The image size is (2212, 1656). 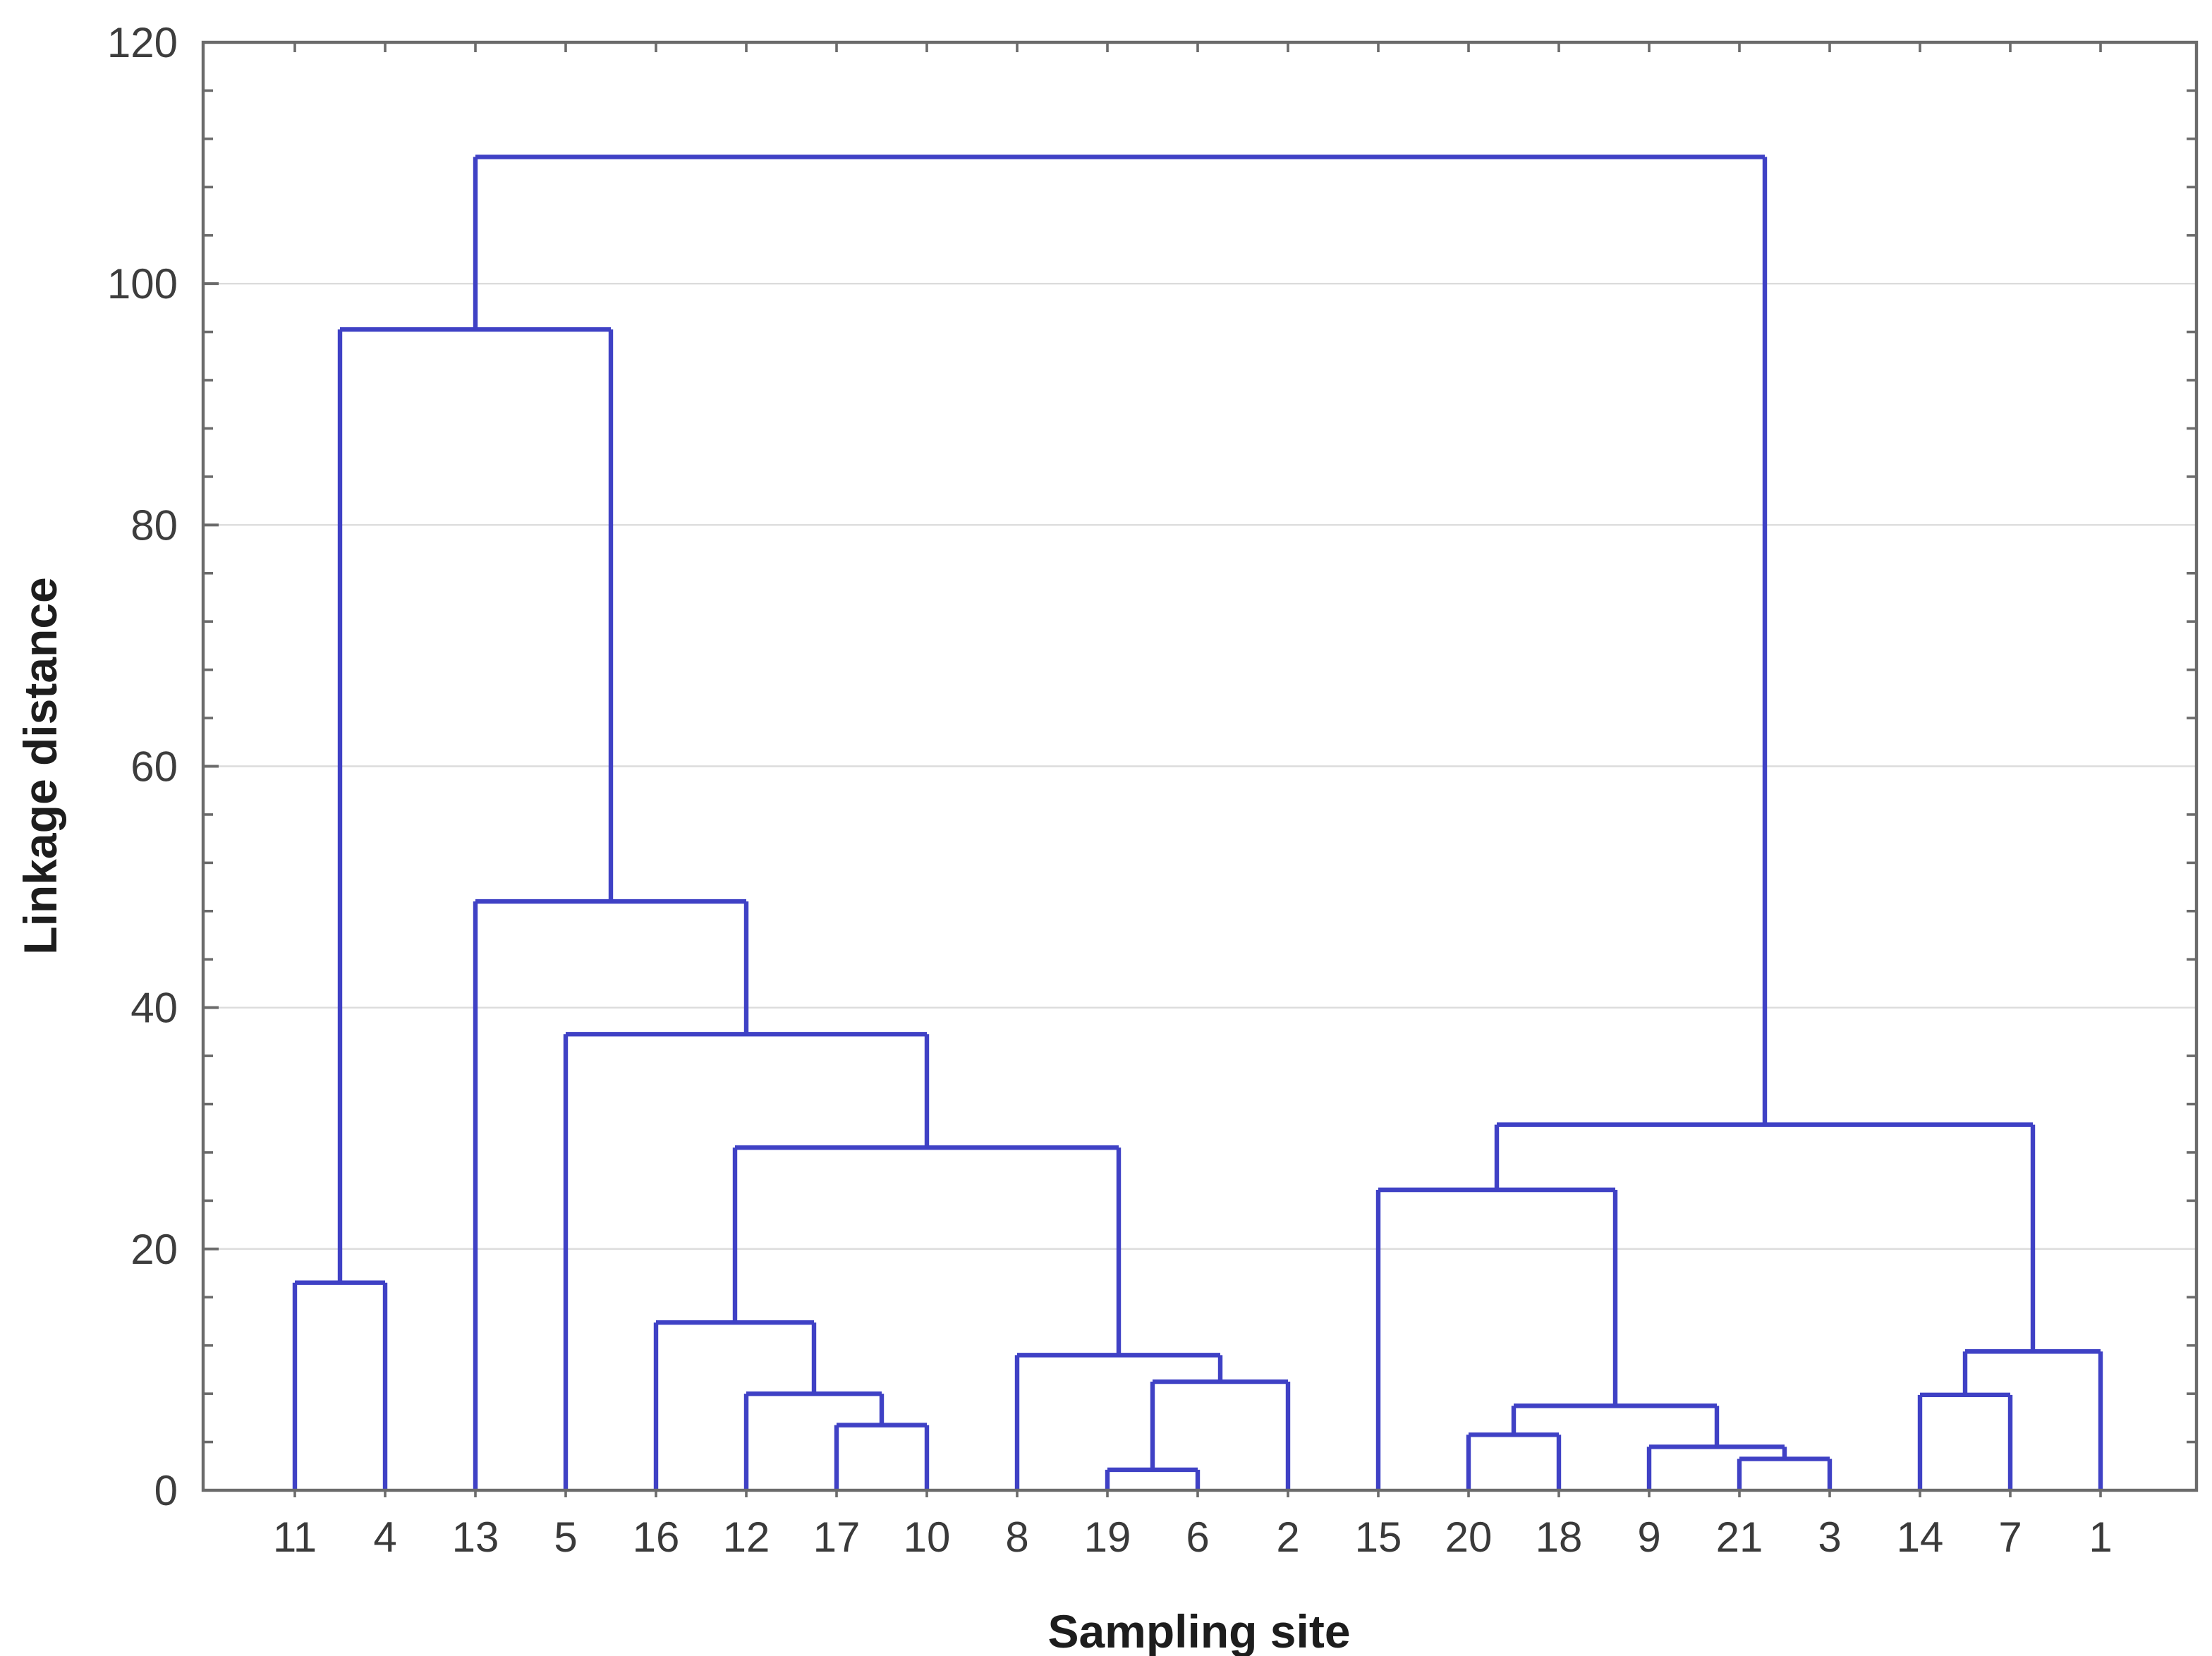 What do you see at coordinates (928, 1537) in the screenshot?
I see `x-leaf-label: 10` at bounding box center [928, 1537].